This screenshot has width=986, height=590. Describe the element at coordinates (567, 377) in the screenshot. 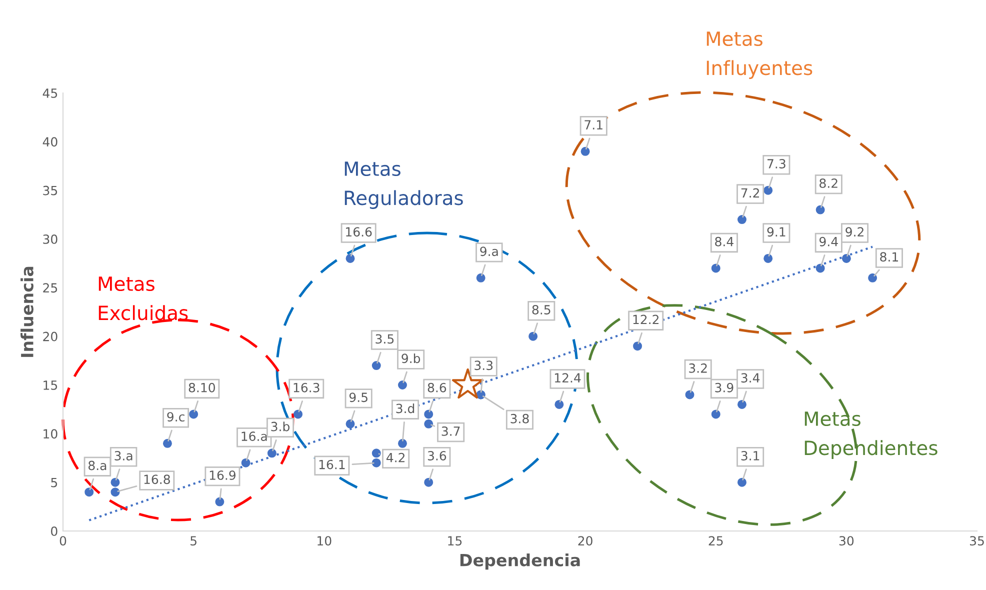

I see `annotation: 12.4` at that location.